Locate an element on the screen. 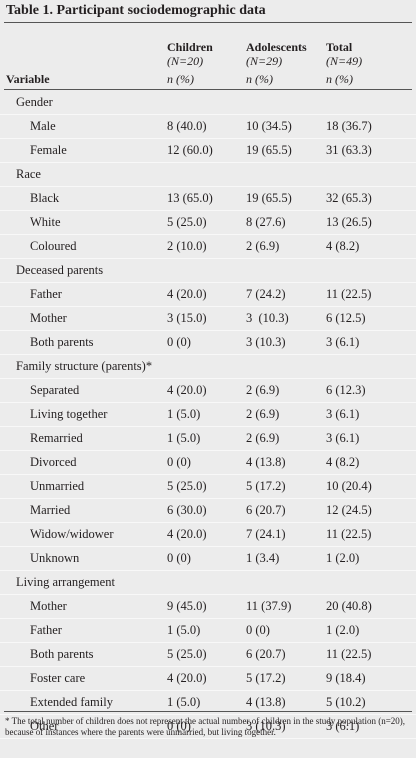 This screenshot has width=416, height=758. data-row: Black 13 (65.0) 19 (65.5) 32 (65.3) is located at coordinates (208, 199).